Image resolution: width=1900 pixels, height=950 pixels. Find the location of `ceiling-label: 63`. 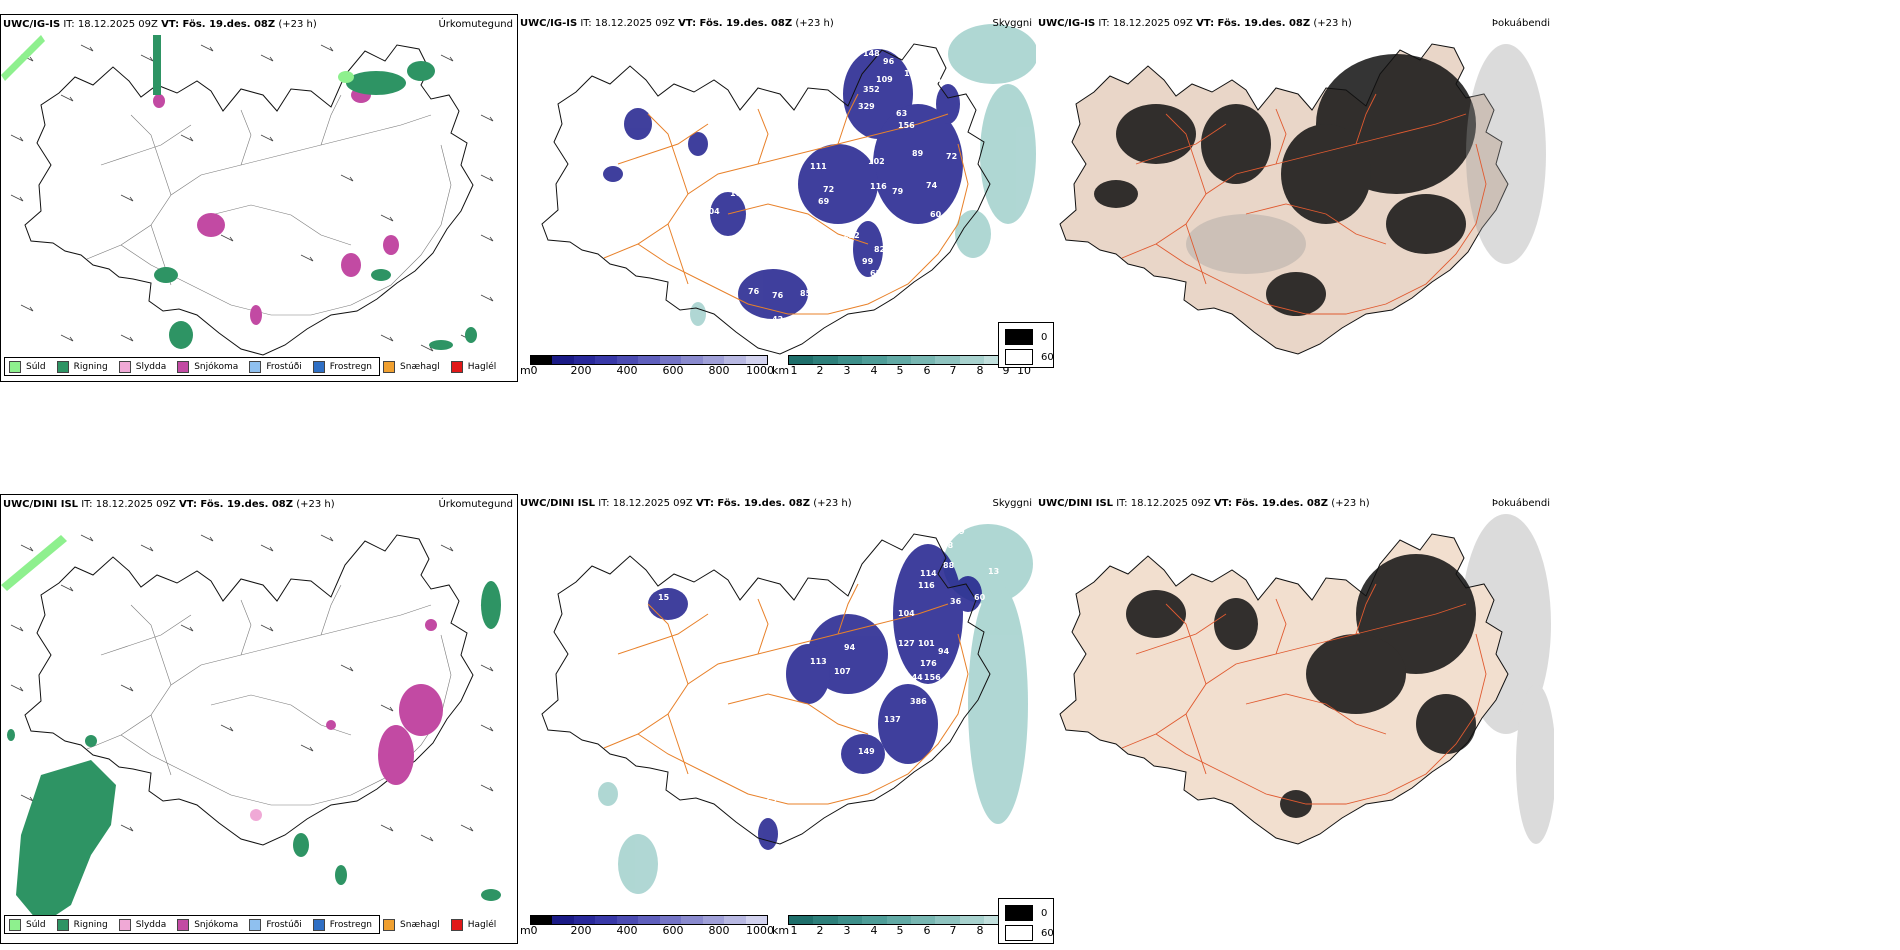

ceiling-label: 63 is located at coordinates (901, 113).